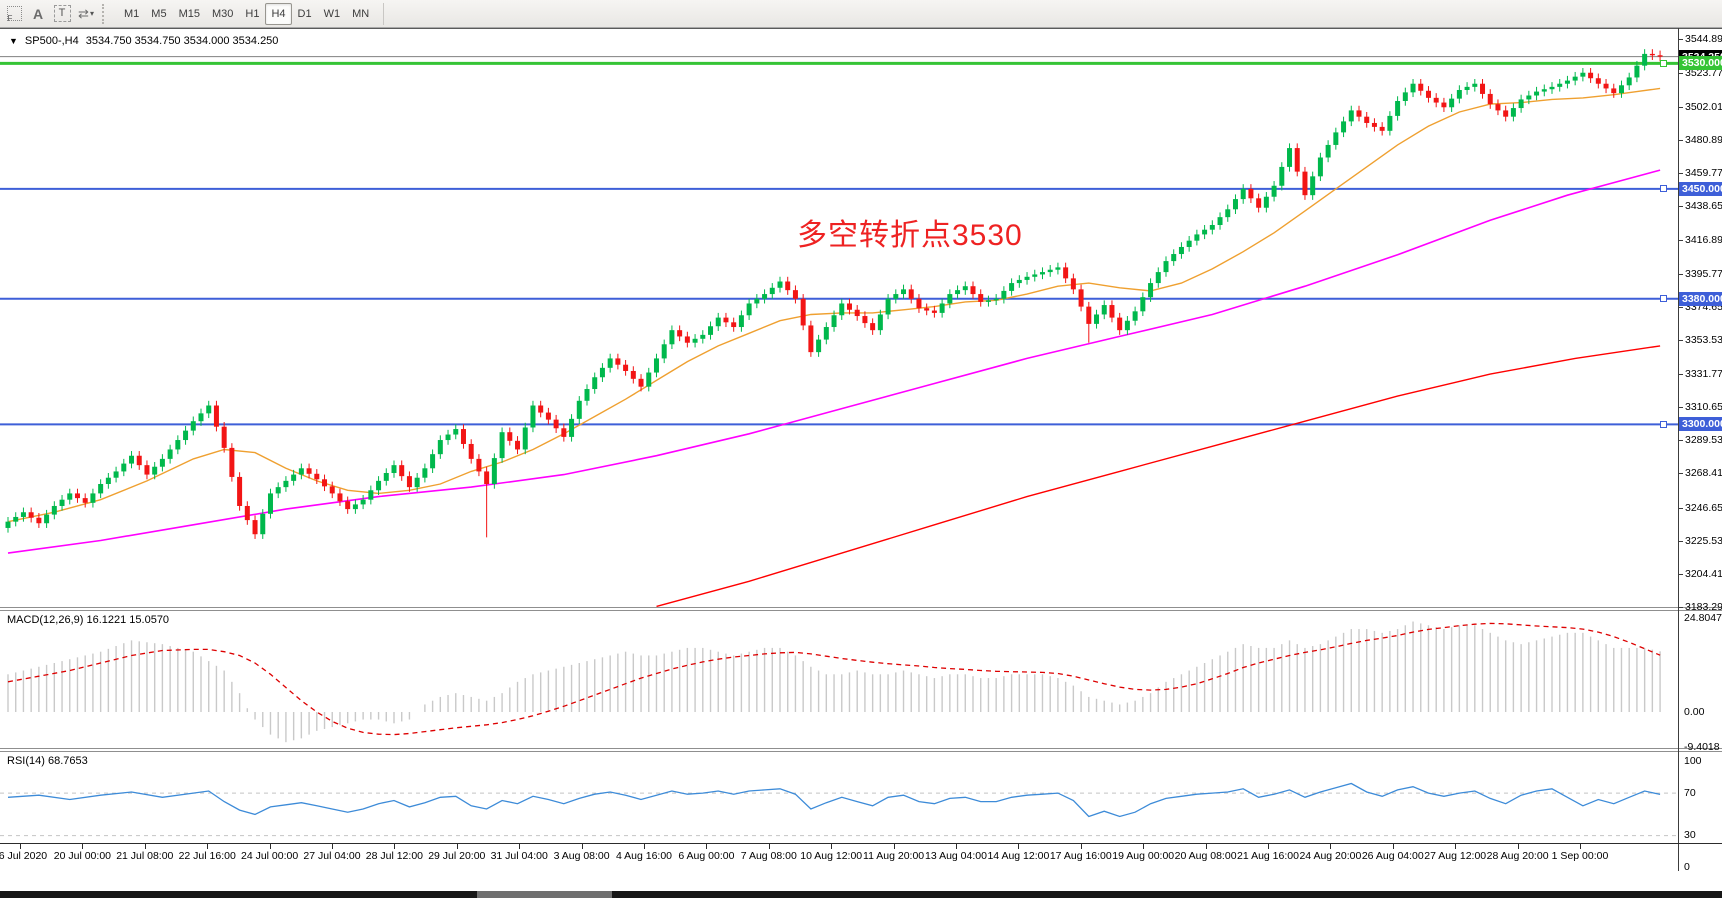 The image size is (1722, 898). I want to click on macd-axis-label: -9.4018, so click(1702, 746).